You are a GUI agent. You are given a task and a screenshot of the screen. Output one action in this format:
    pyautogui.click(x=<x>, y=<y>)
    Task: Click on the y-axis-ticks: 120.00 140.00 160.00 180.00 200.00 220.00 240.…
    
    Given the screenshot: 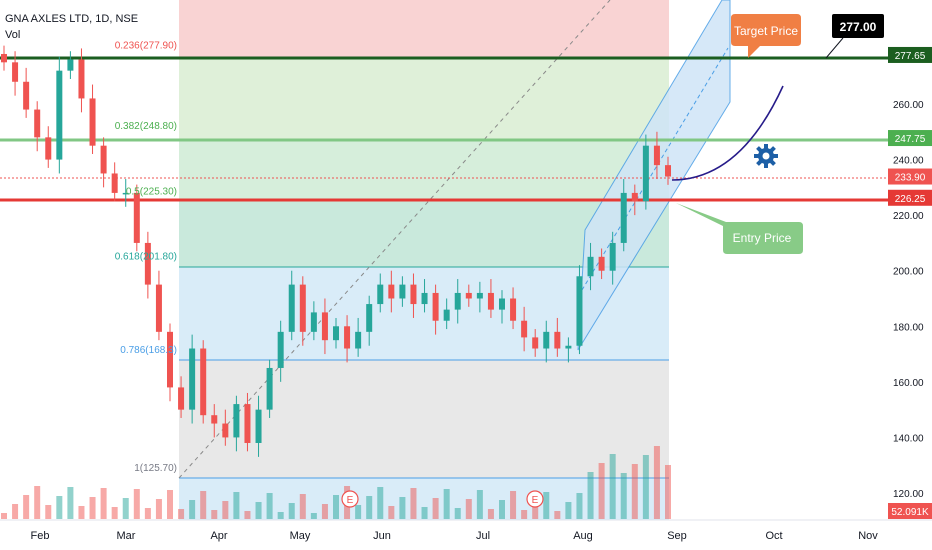 What is the action you would take?
    pyautogui.click(x=908, y=300)
    